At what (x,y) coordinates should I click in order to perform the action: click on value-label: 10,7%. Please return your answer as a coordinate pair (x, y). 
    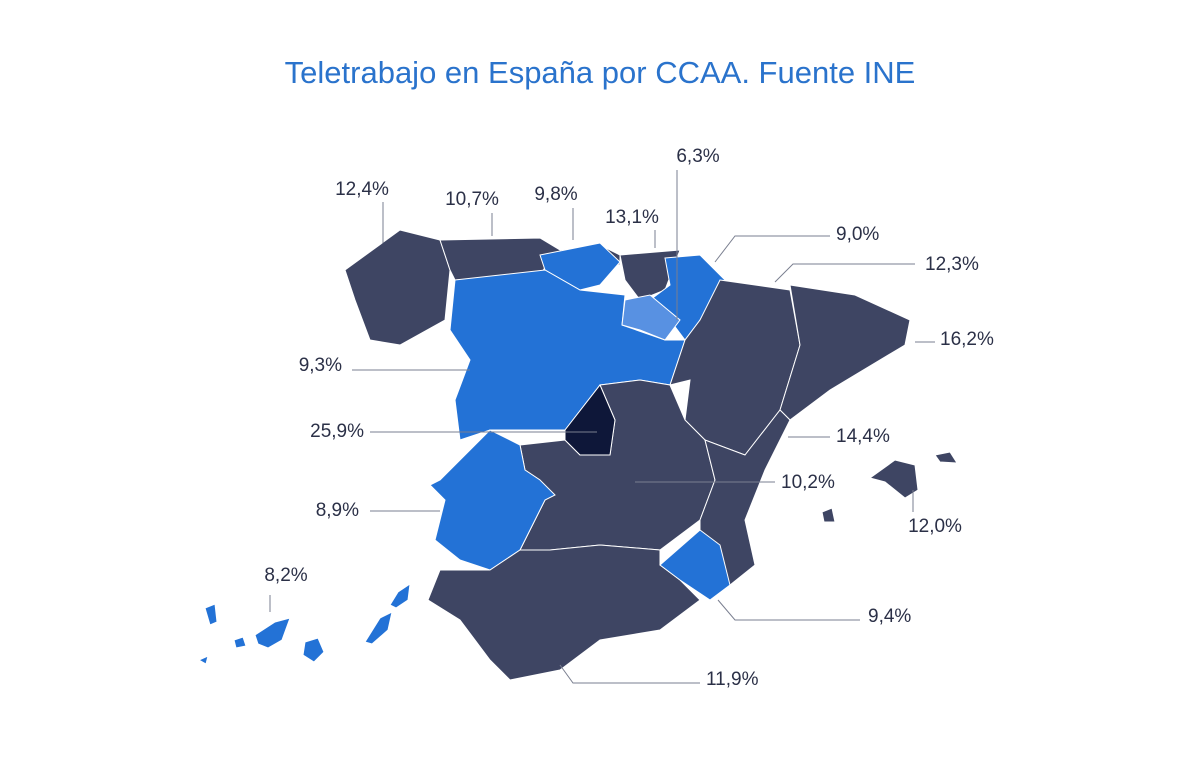
    Looking at the image, I should click on (472, 199).